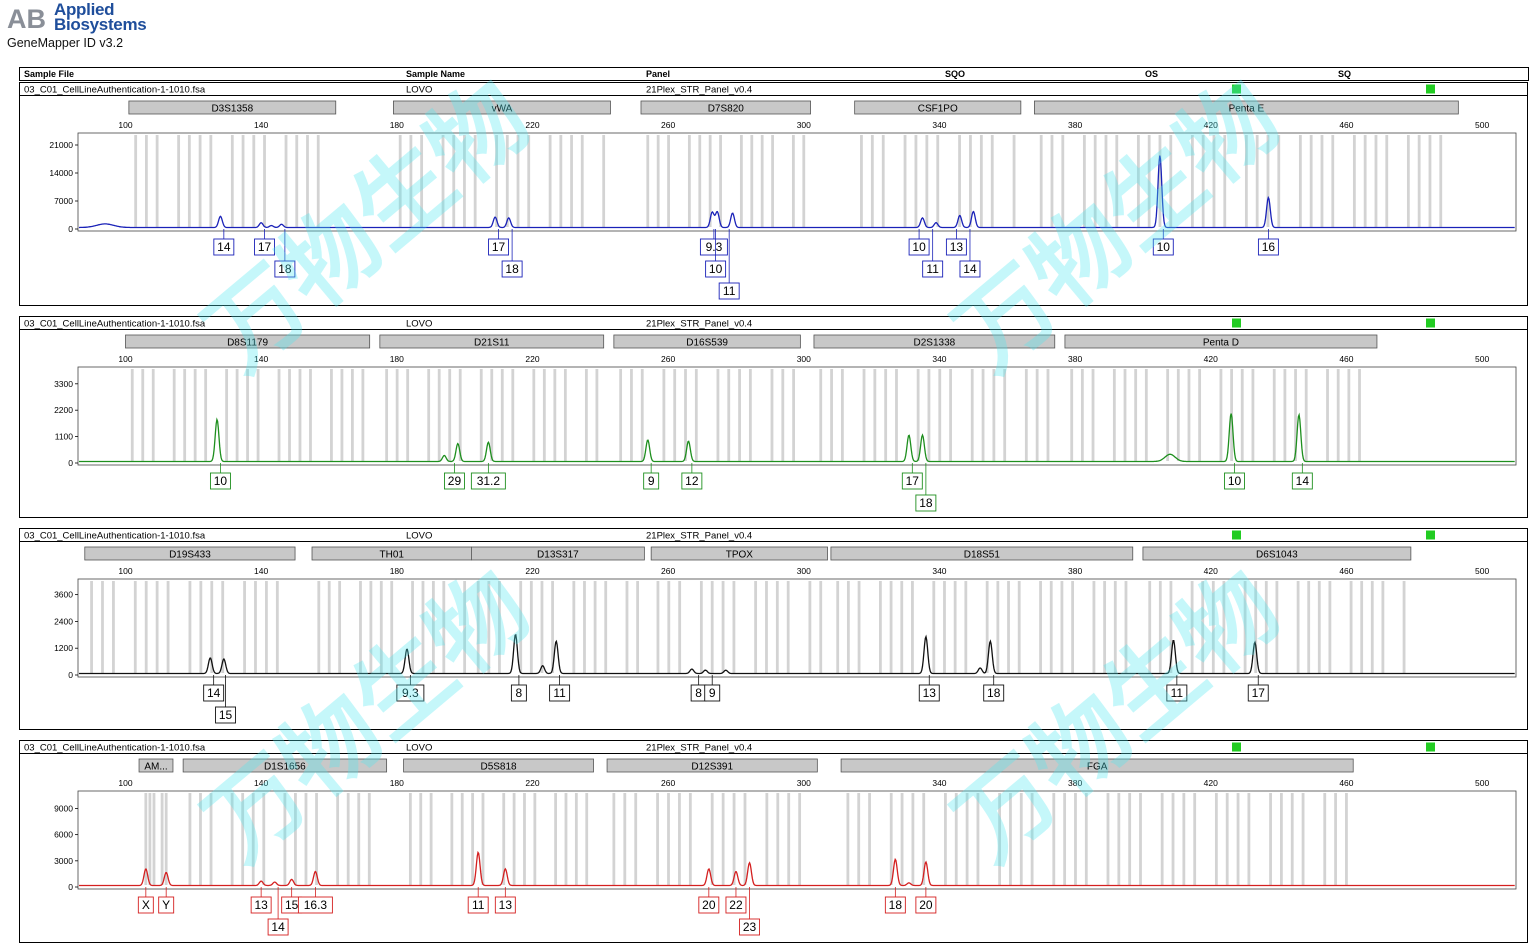 This screenshot has height=945, width=1534. Describe the element at coordinates (698, 693) in the screenshot. I see `allele-label: 8` at that location.